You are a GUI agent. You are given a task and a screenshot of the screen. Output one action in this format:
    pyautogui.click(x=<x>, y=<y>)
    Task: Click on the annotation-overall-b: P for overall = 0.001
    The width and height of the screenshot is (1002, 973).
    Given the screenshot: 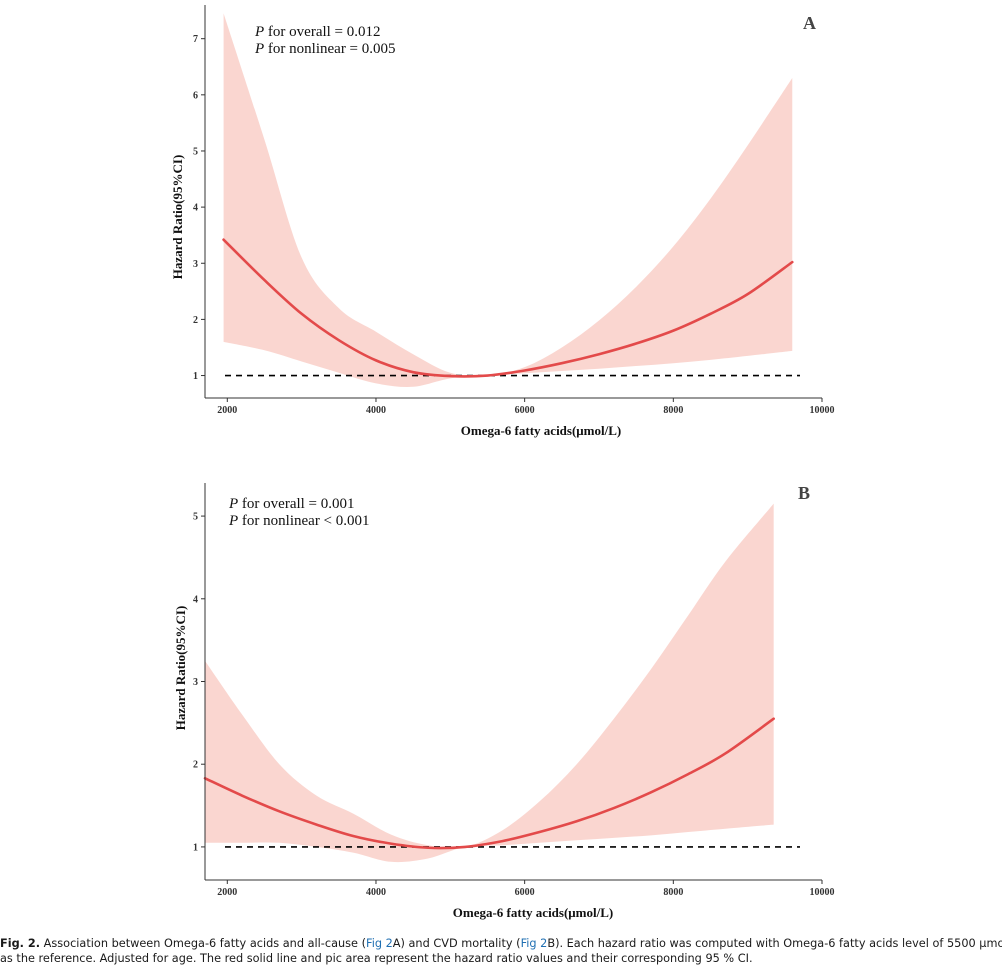 What is the action you would take?
    pyautogui.click(x=291, y=504)
    